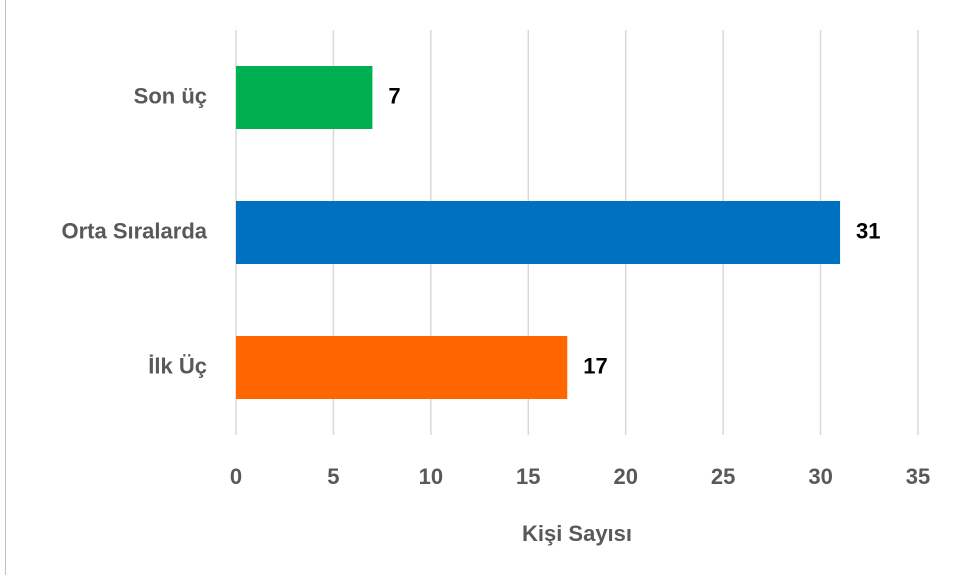 The height and width of the screenshot is (575, 956). Describe the element at coordinates (170, 95) in the screenshot. I see `y-tick-label: Son üç` at that location.